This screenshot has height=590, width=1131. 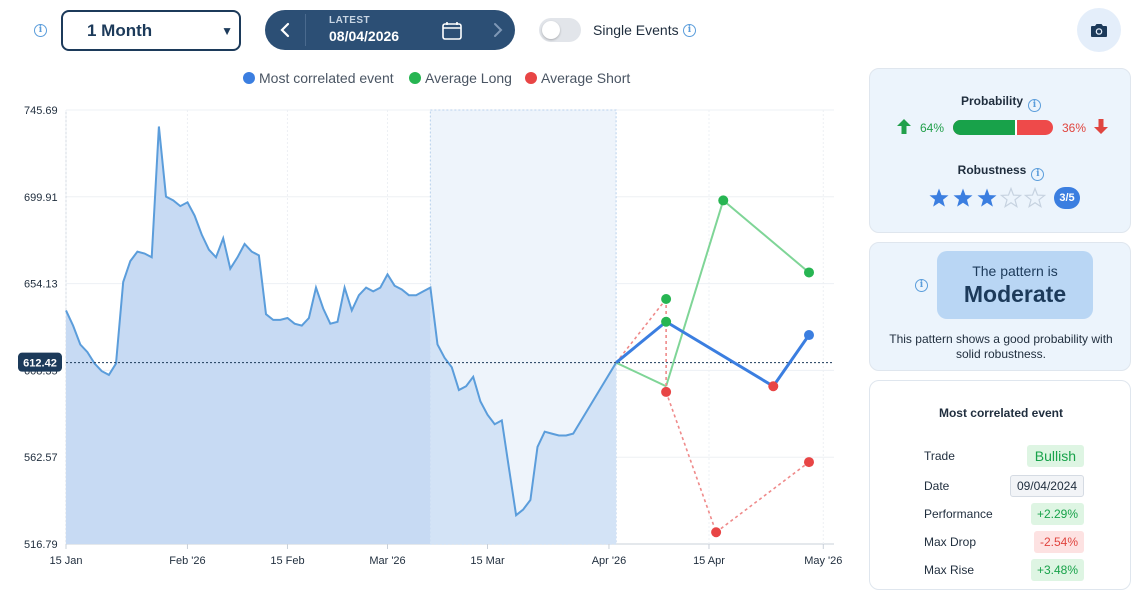 What do you see at coordinates (823, 561) in the screenshot?
I see `x-tick-label: May '26` at bounding box center [823, 561].